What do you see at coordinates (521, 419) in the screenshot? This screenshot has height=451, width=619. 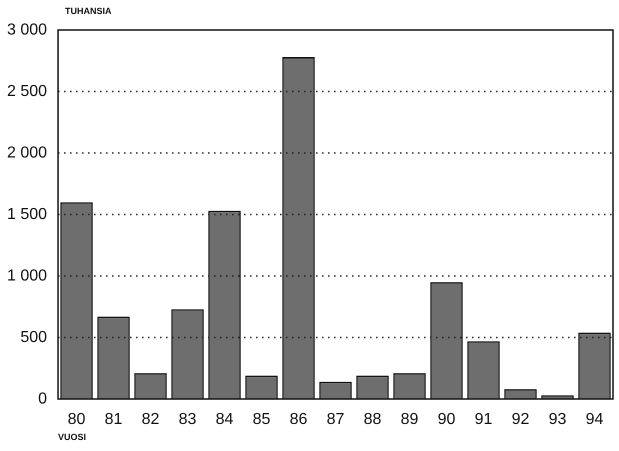 I see `x-tick-label: 92` at bounding box center [521, 419].